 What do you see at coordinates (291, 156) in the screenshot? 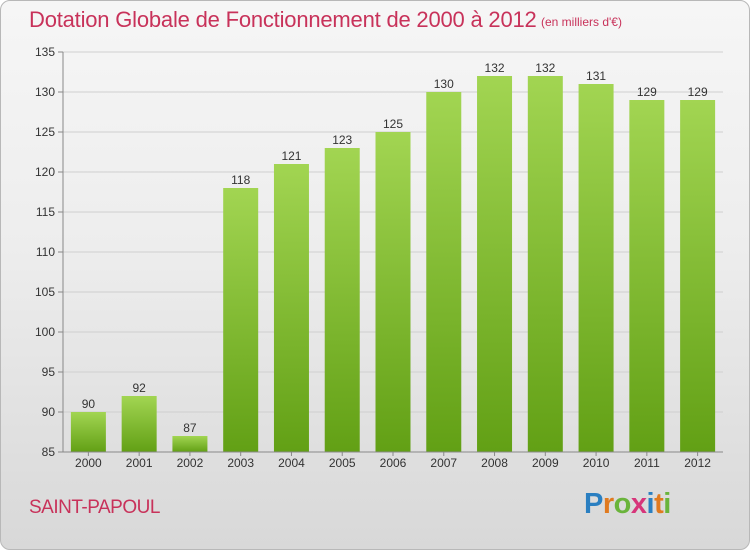
I see `data-label: 121` at bounding box center [291, 156].